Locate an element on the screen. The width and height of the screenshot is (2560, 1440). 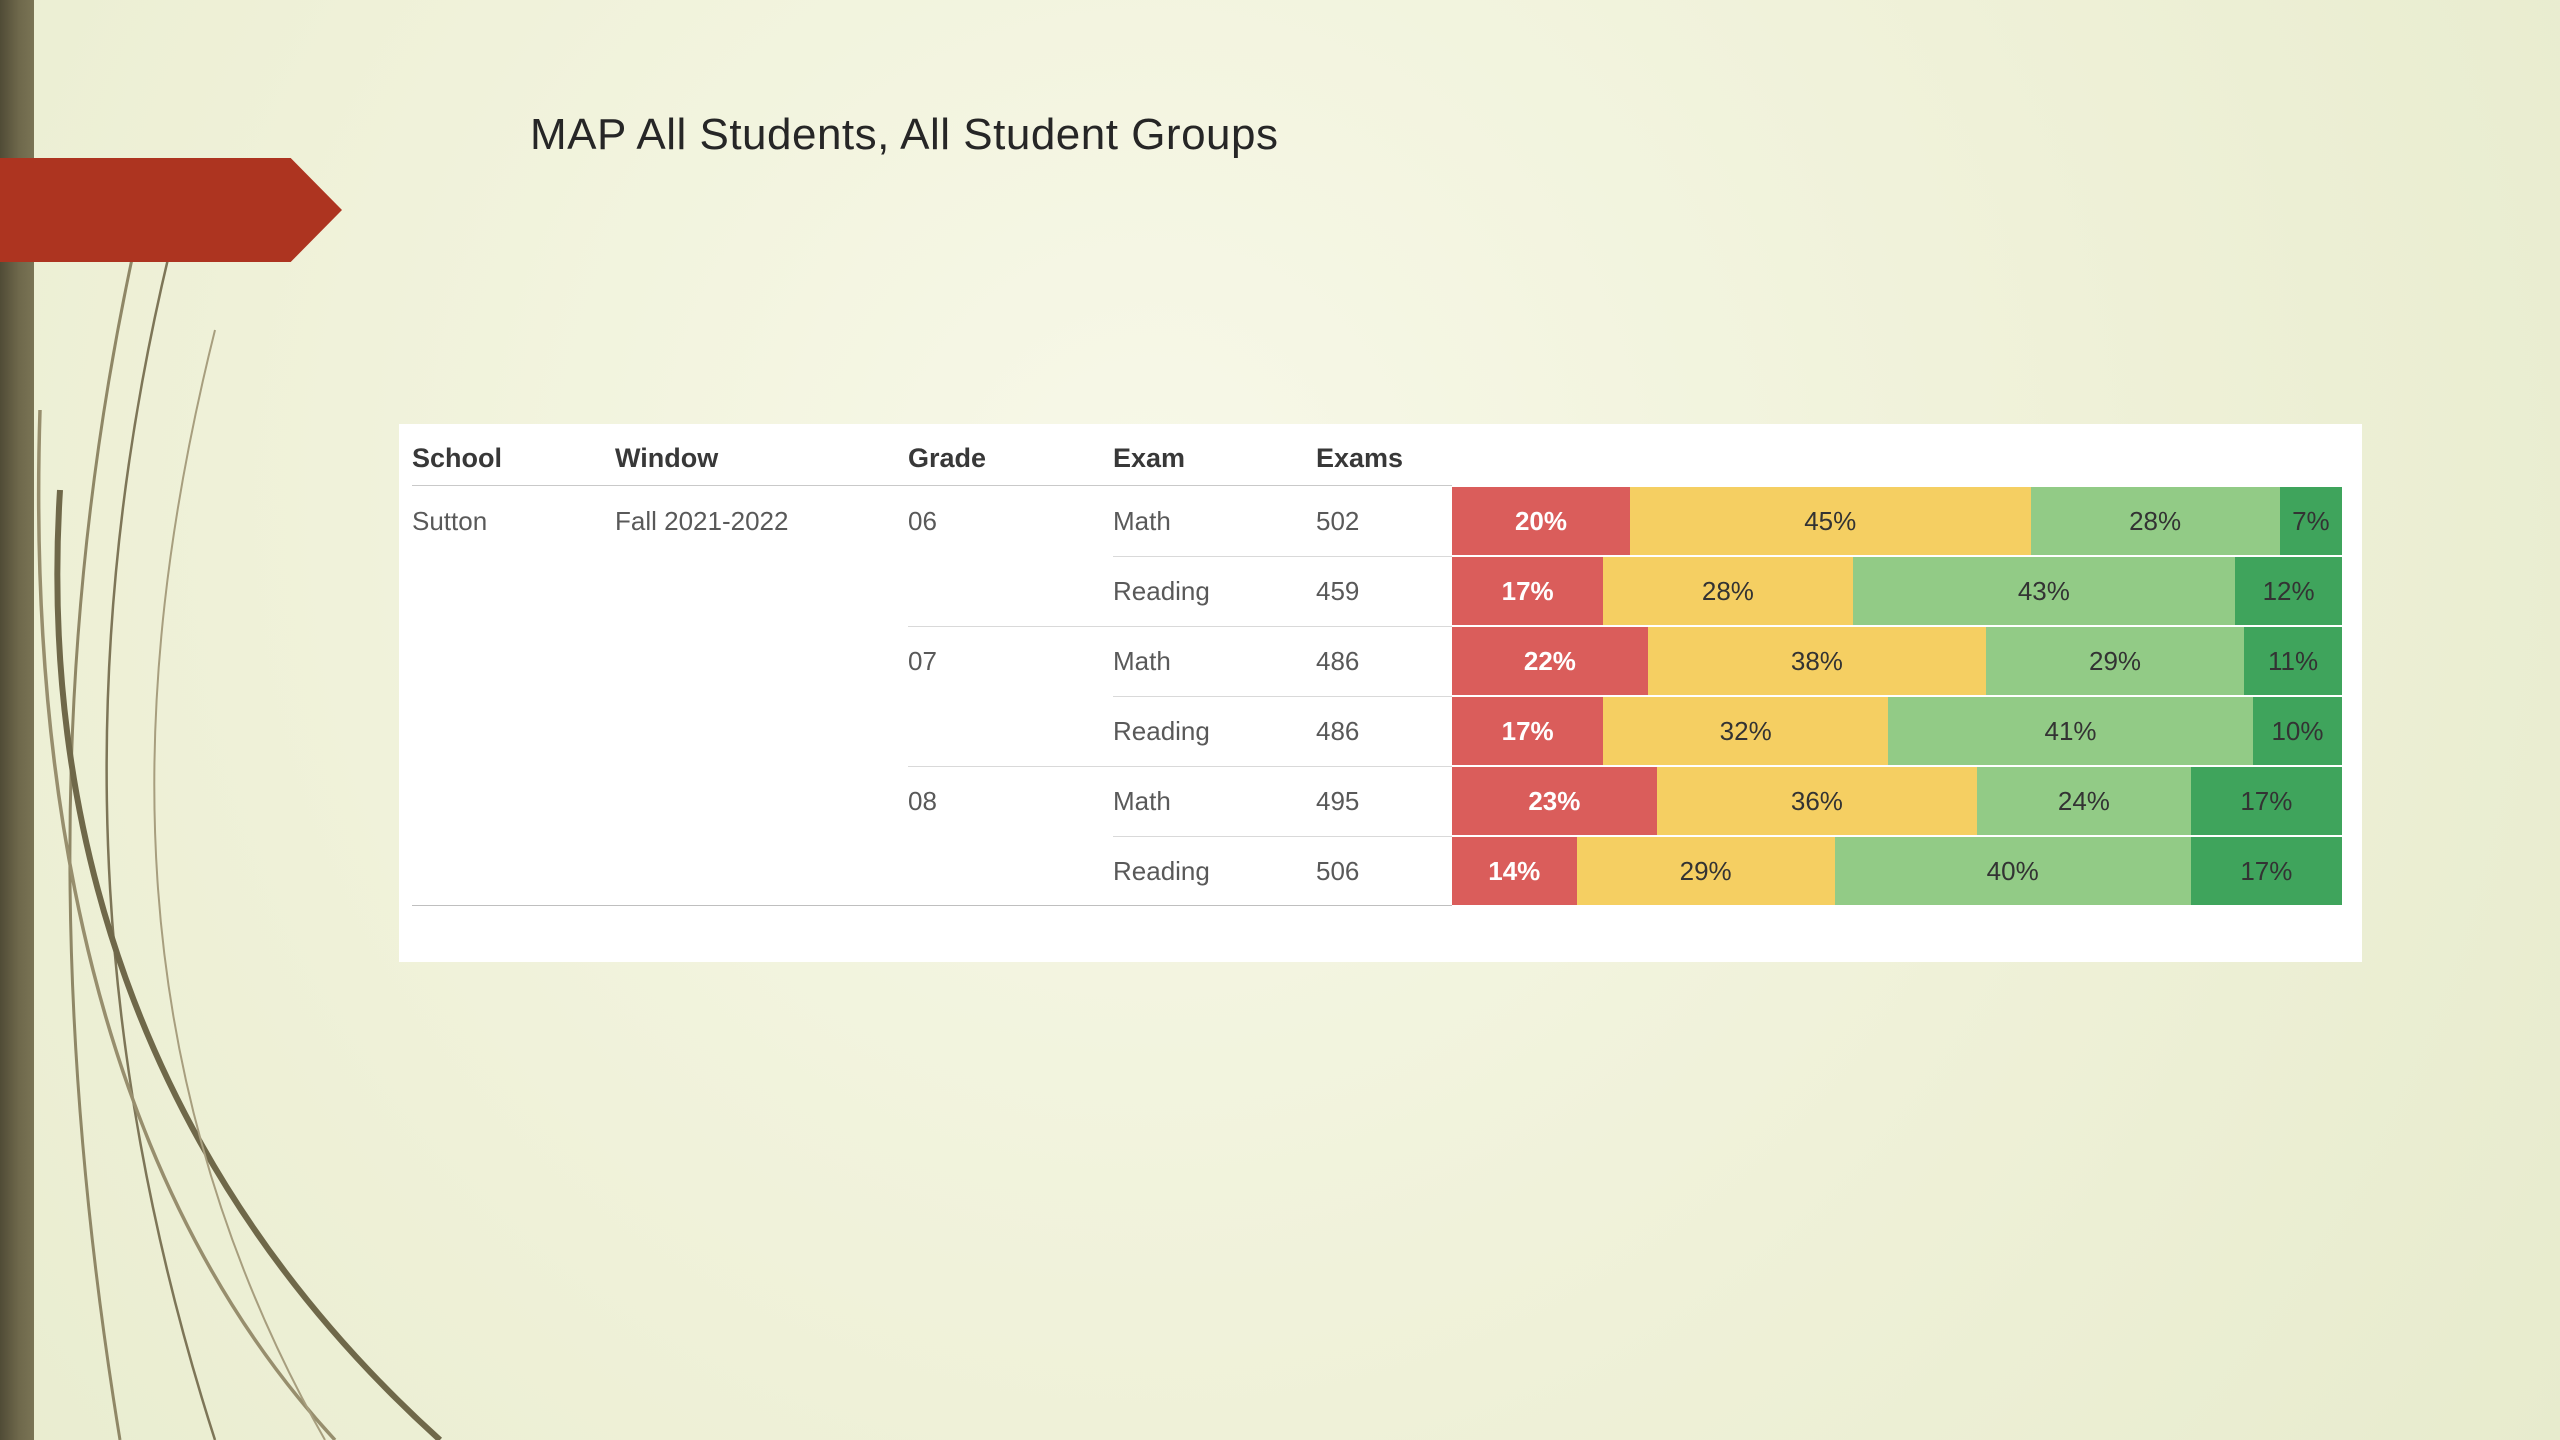
table-row: Reading 459 17% 28% 43% 12% is located at coordinates (1387, 591).